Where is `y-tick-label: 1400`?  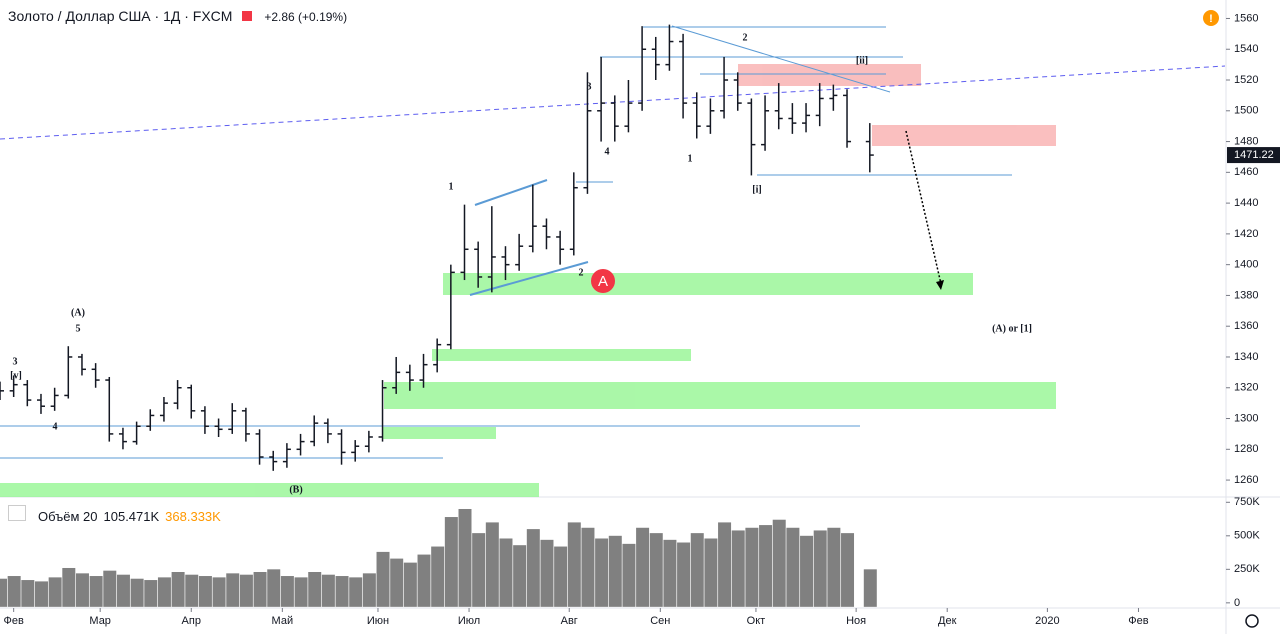
y-tick-label: 1400 is located at coordinates (1246, 265).